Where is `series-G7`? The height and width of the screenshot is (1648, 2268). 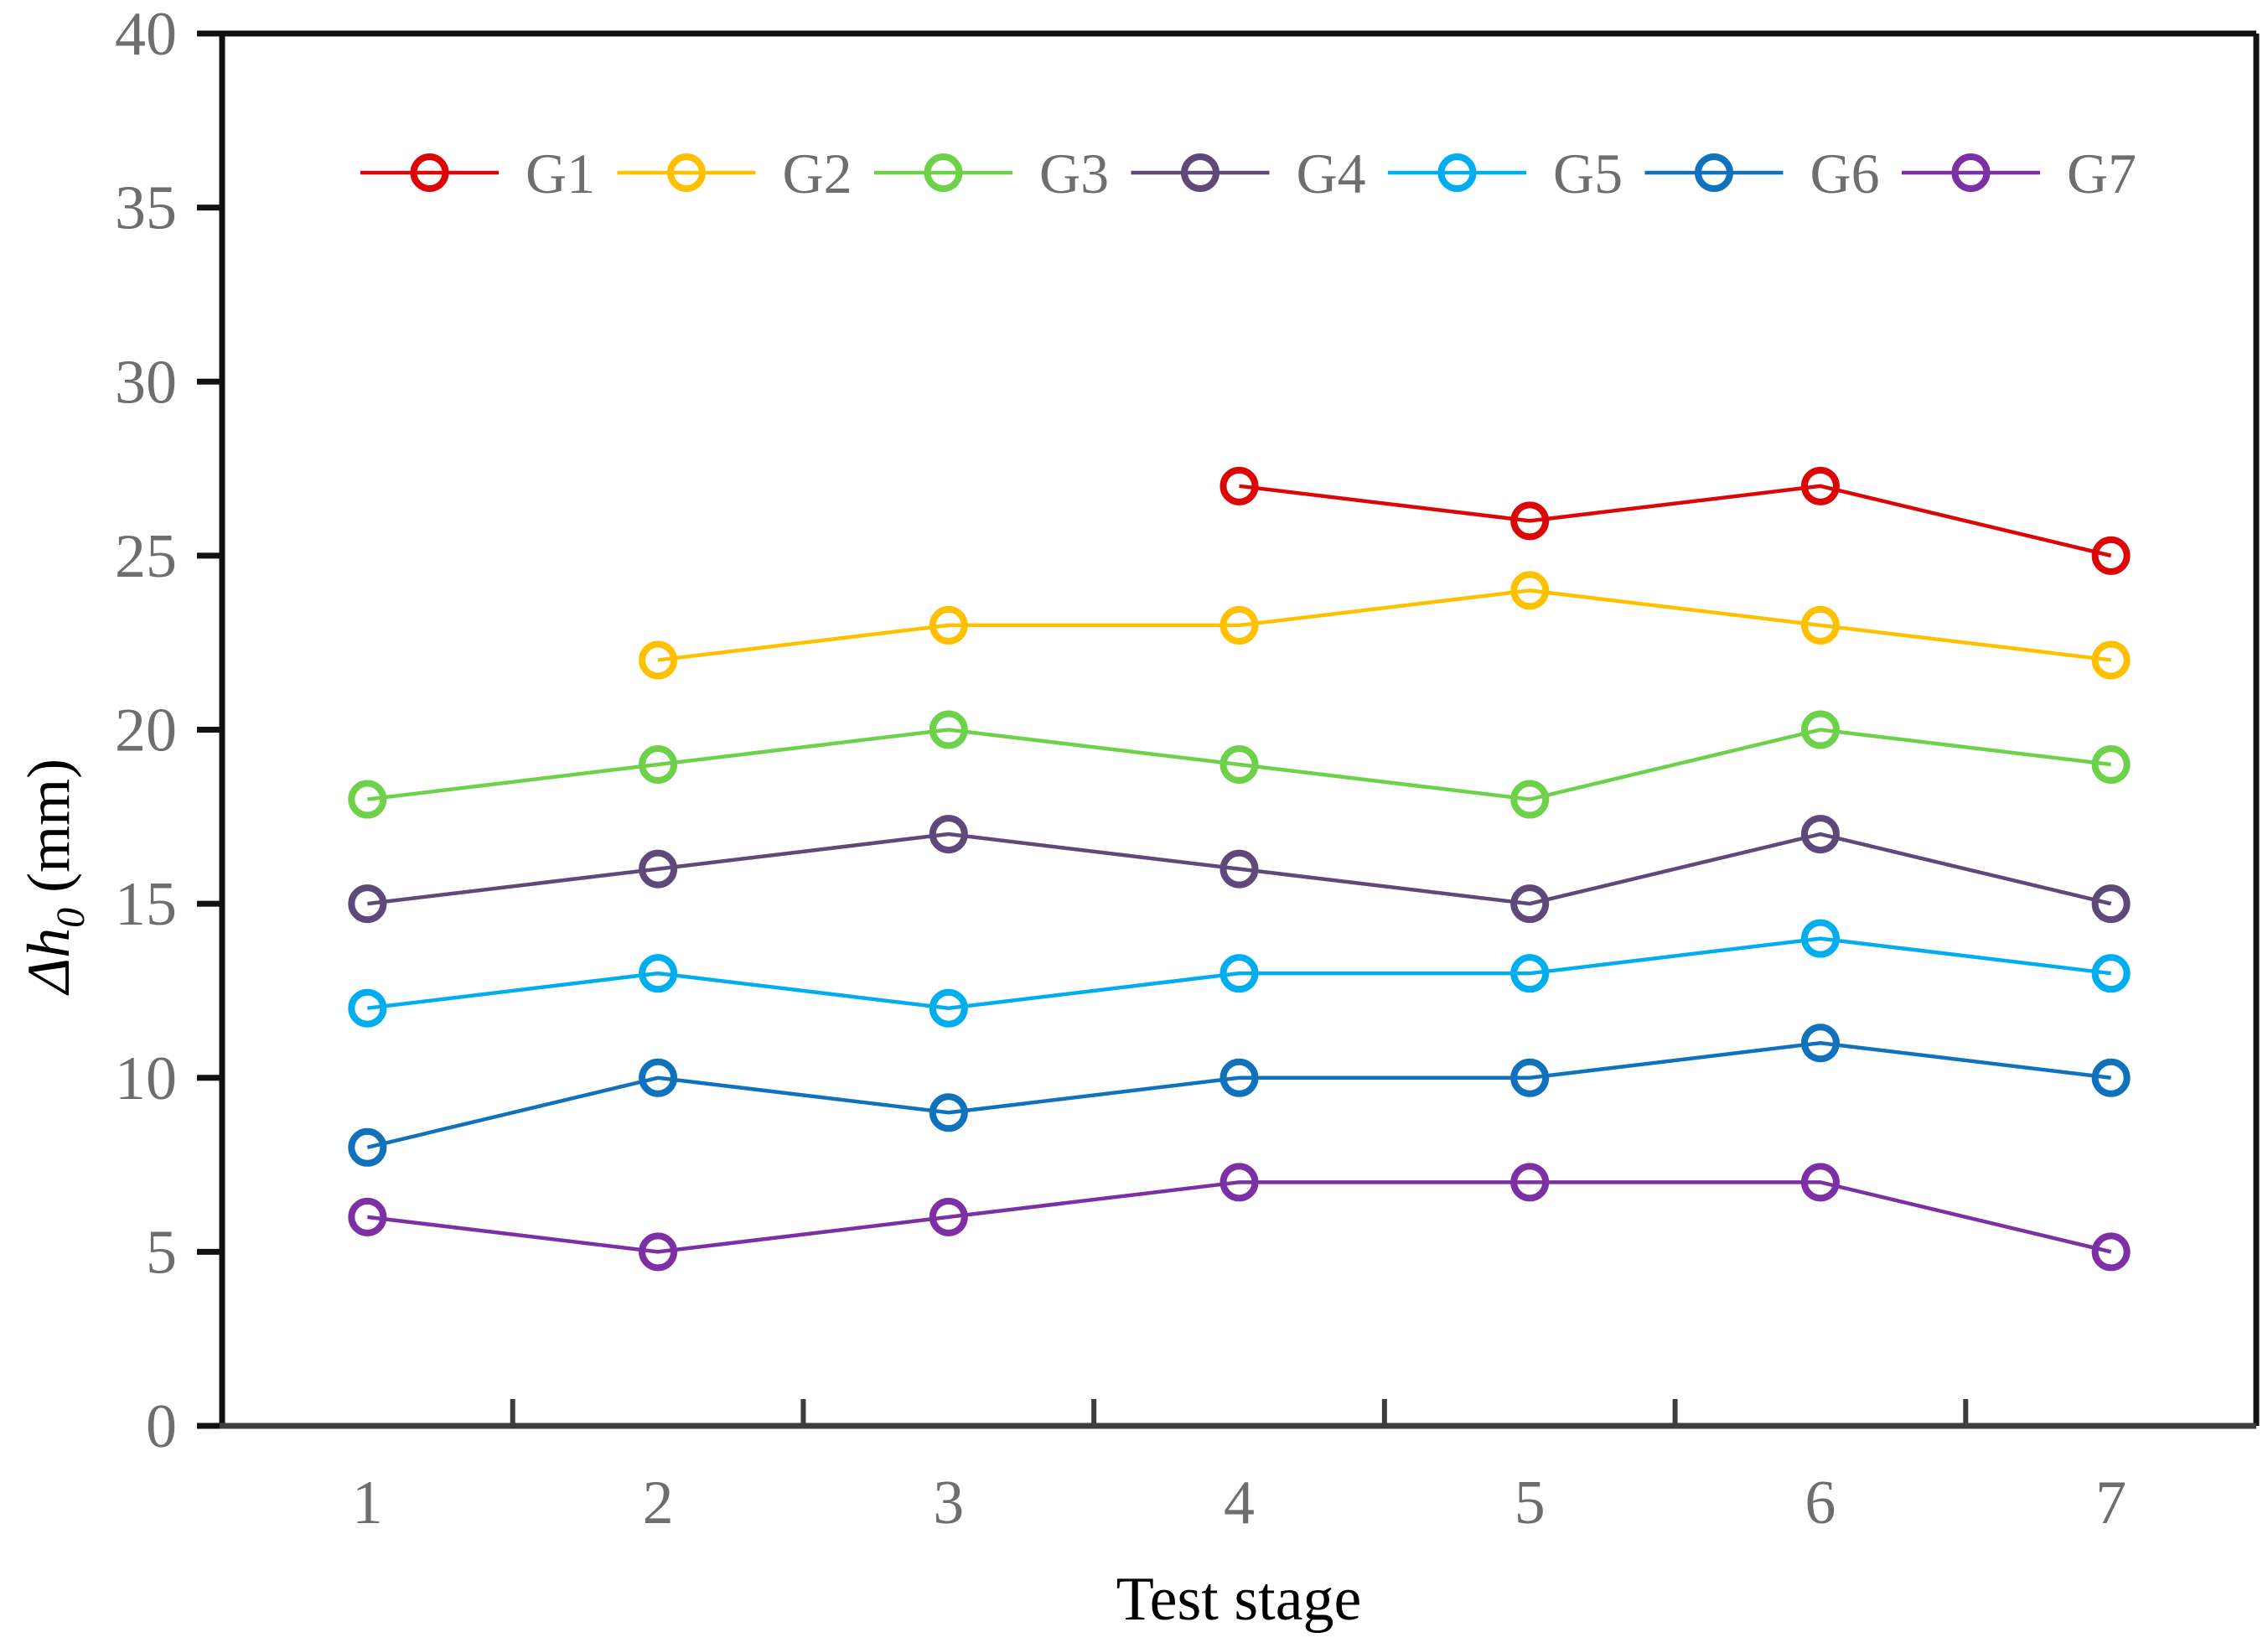
series-G7 is located at coordinates (1239, 1217).